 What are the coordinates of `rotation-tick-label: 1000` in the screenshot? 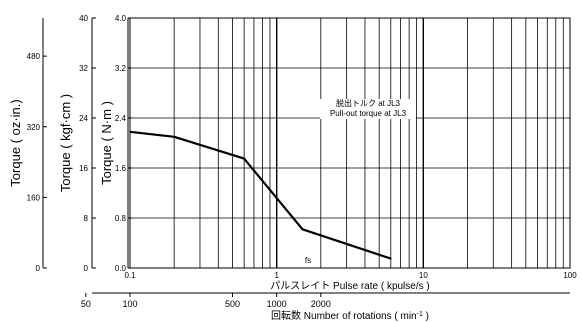 It's located at (277, 304).